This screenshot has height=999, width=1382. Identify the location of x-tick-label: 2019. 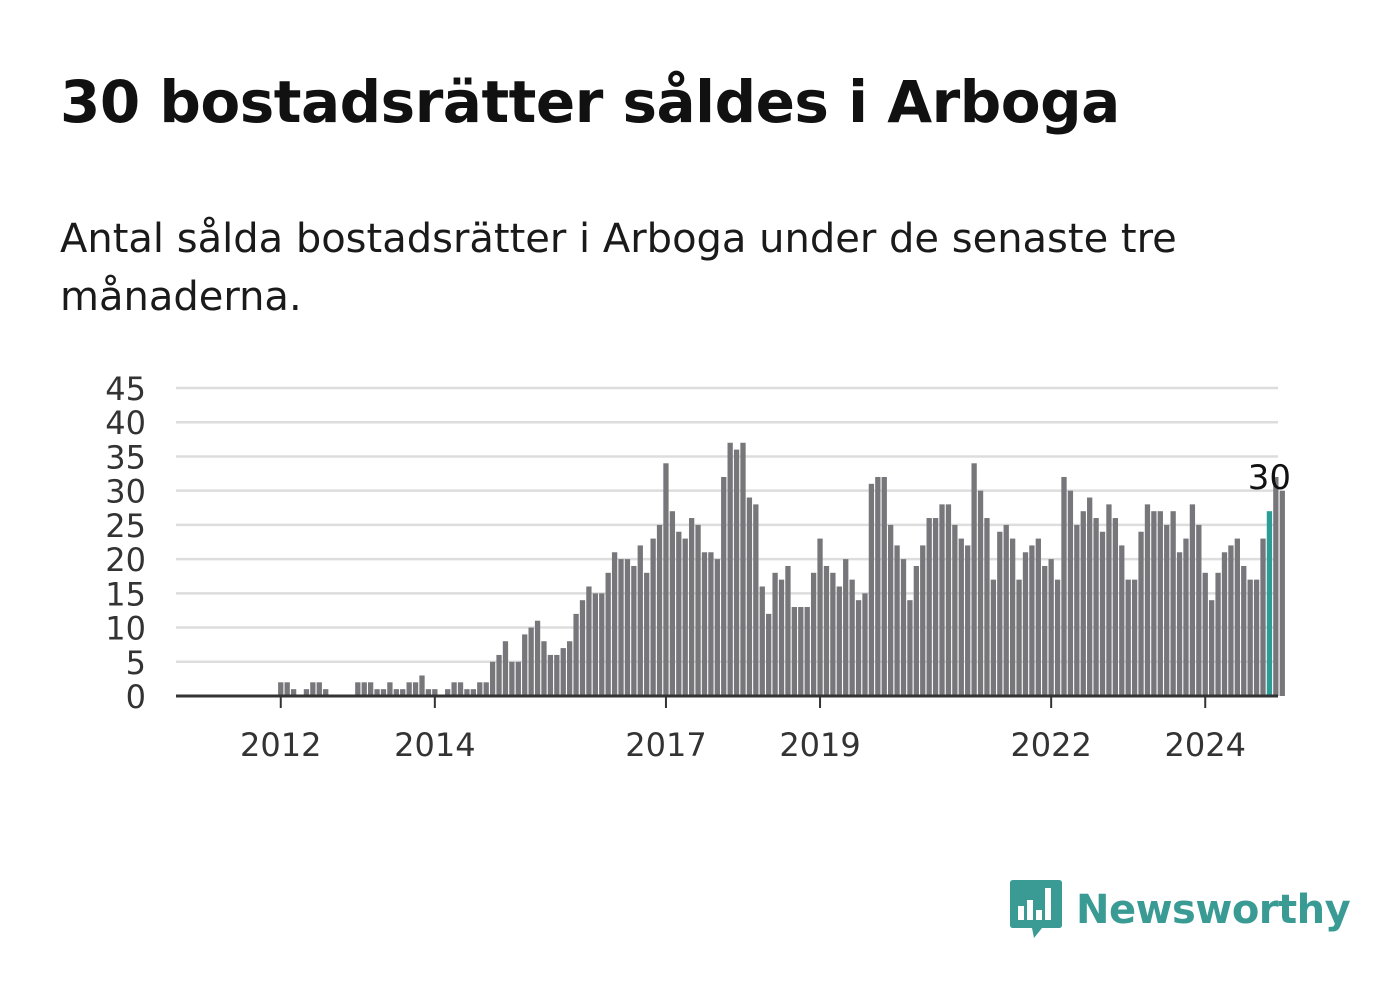
(819, 745).